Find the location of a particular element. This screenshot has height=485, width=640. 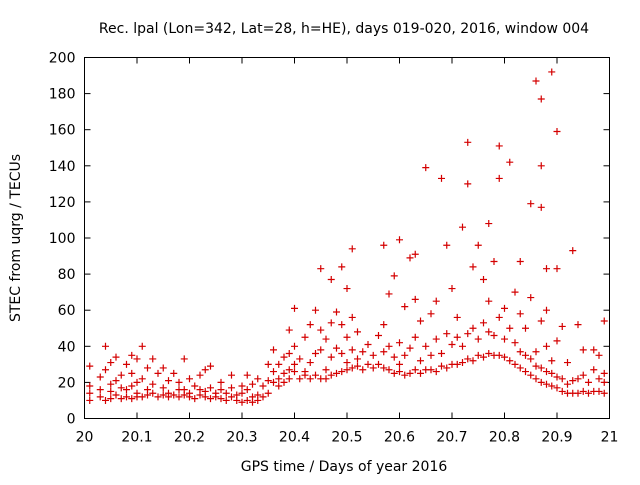

y-tick-label: 120 is located at coordinates (62, 203).